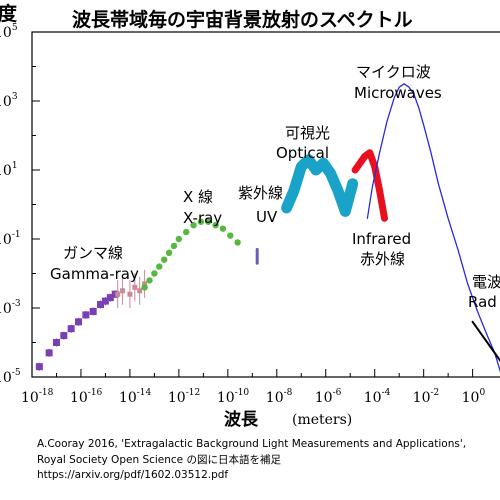  Describe the element at coordinates (307, 133) in the screenshot. I see `band-label-optical-ja: 可視光` at that location.